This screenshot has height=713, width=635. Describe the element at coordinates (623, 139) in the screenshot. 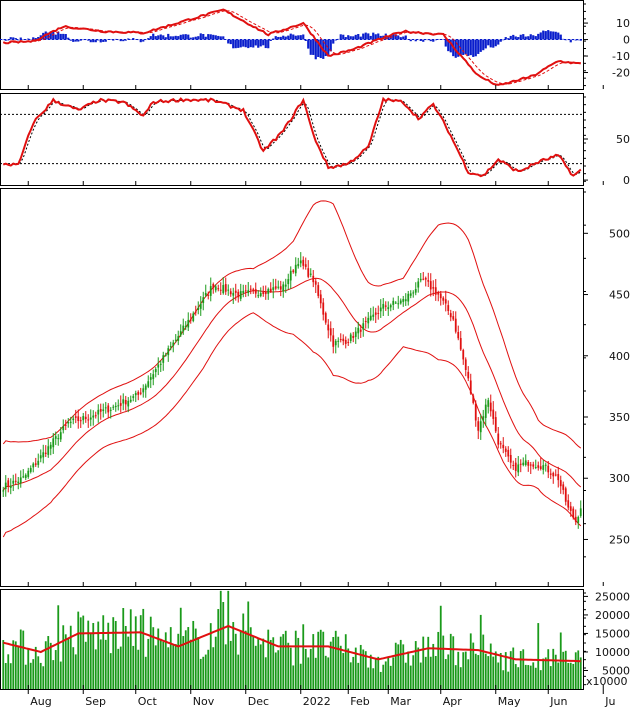

I see `stoch-y-tick-label: 50` at that location.